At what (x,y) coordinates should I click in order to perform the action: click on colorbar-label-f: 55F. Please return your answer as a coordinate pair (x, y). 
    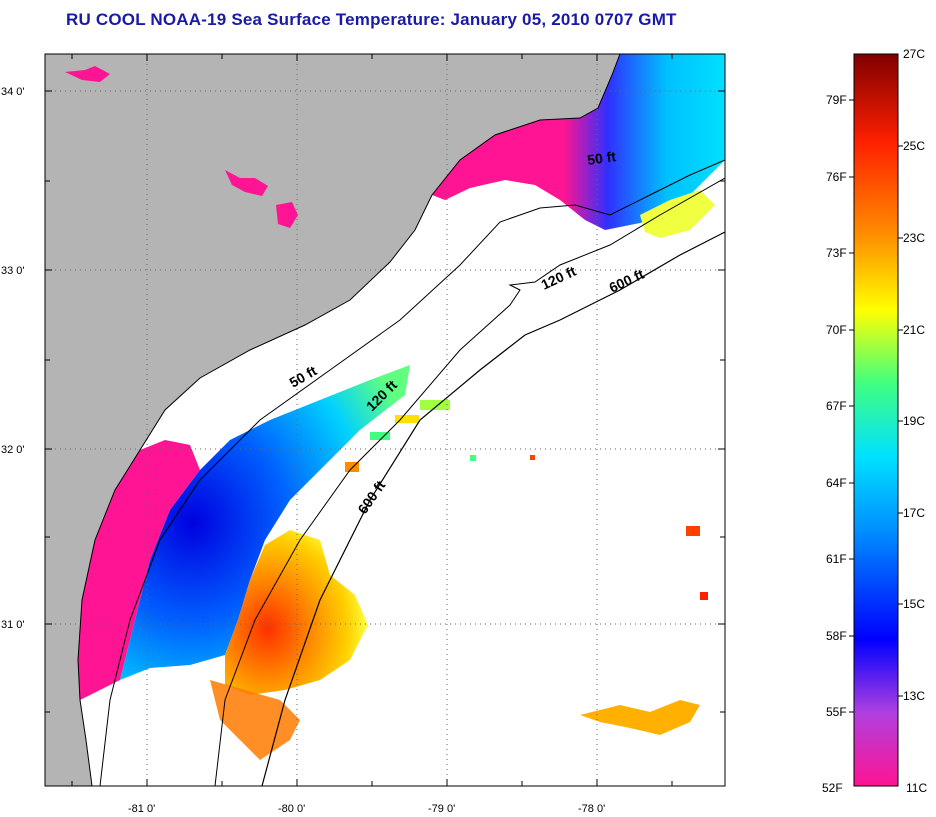
    Looking at the image, I should click on (836, 712).